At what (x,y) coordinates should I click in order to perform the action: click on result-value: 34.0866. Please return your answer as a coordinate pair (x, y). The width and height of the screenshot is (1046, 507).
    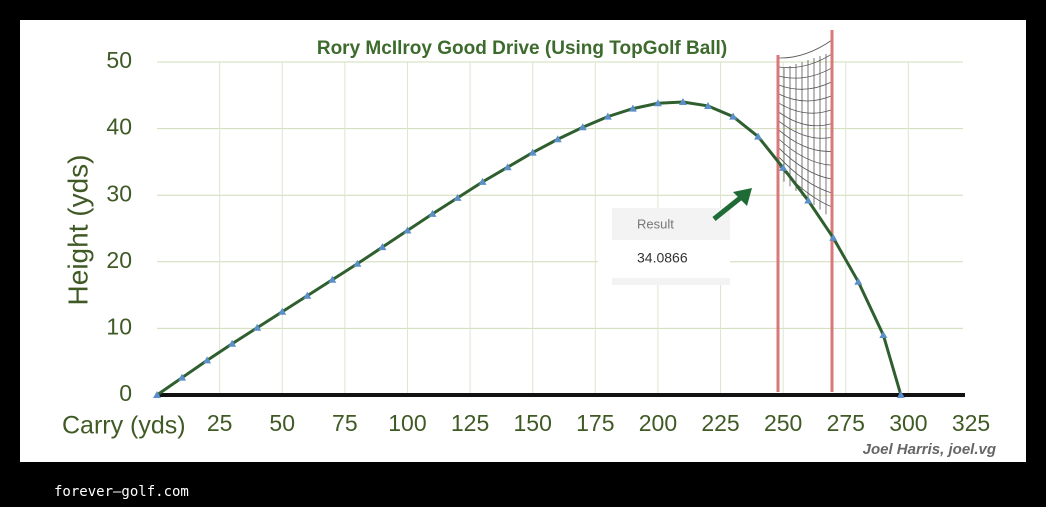
    Looking at the image, I should click on (662, 258).